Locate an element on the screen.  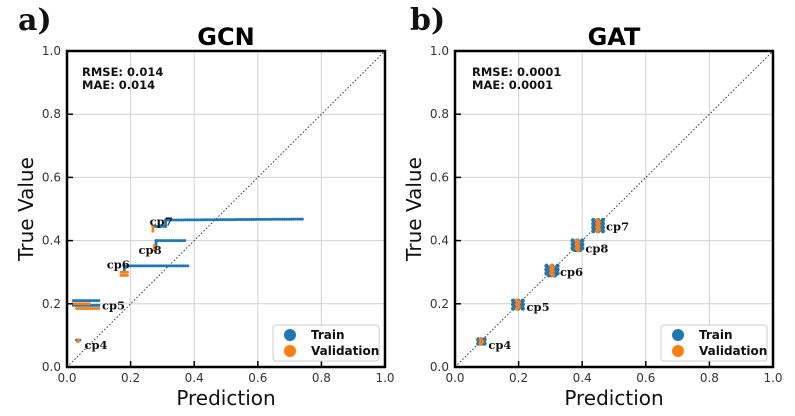
mae-label-gcn: MAE: 0.014 is located at coordinates (118, 85).